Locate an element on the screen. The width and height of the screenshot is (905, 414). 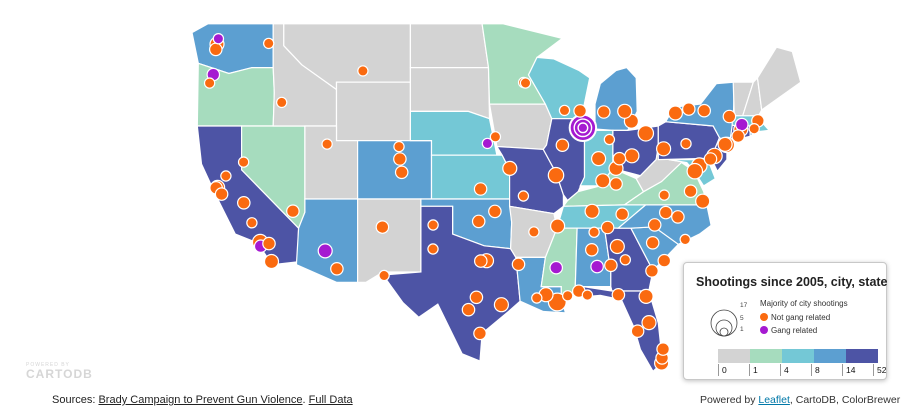
state-wisconsin is located at coordinates (559, 88).